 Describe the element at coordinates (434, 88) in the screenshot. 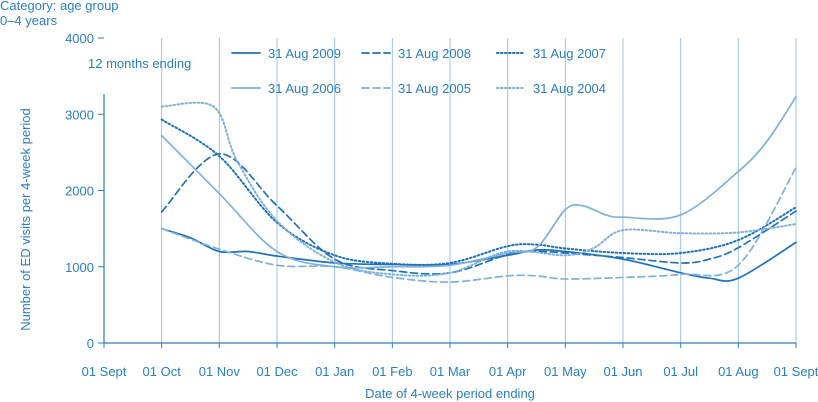

I see `legend-label-4: 31 Aug 2005` at that location.